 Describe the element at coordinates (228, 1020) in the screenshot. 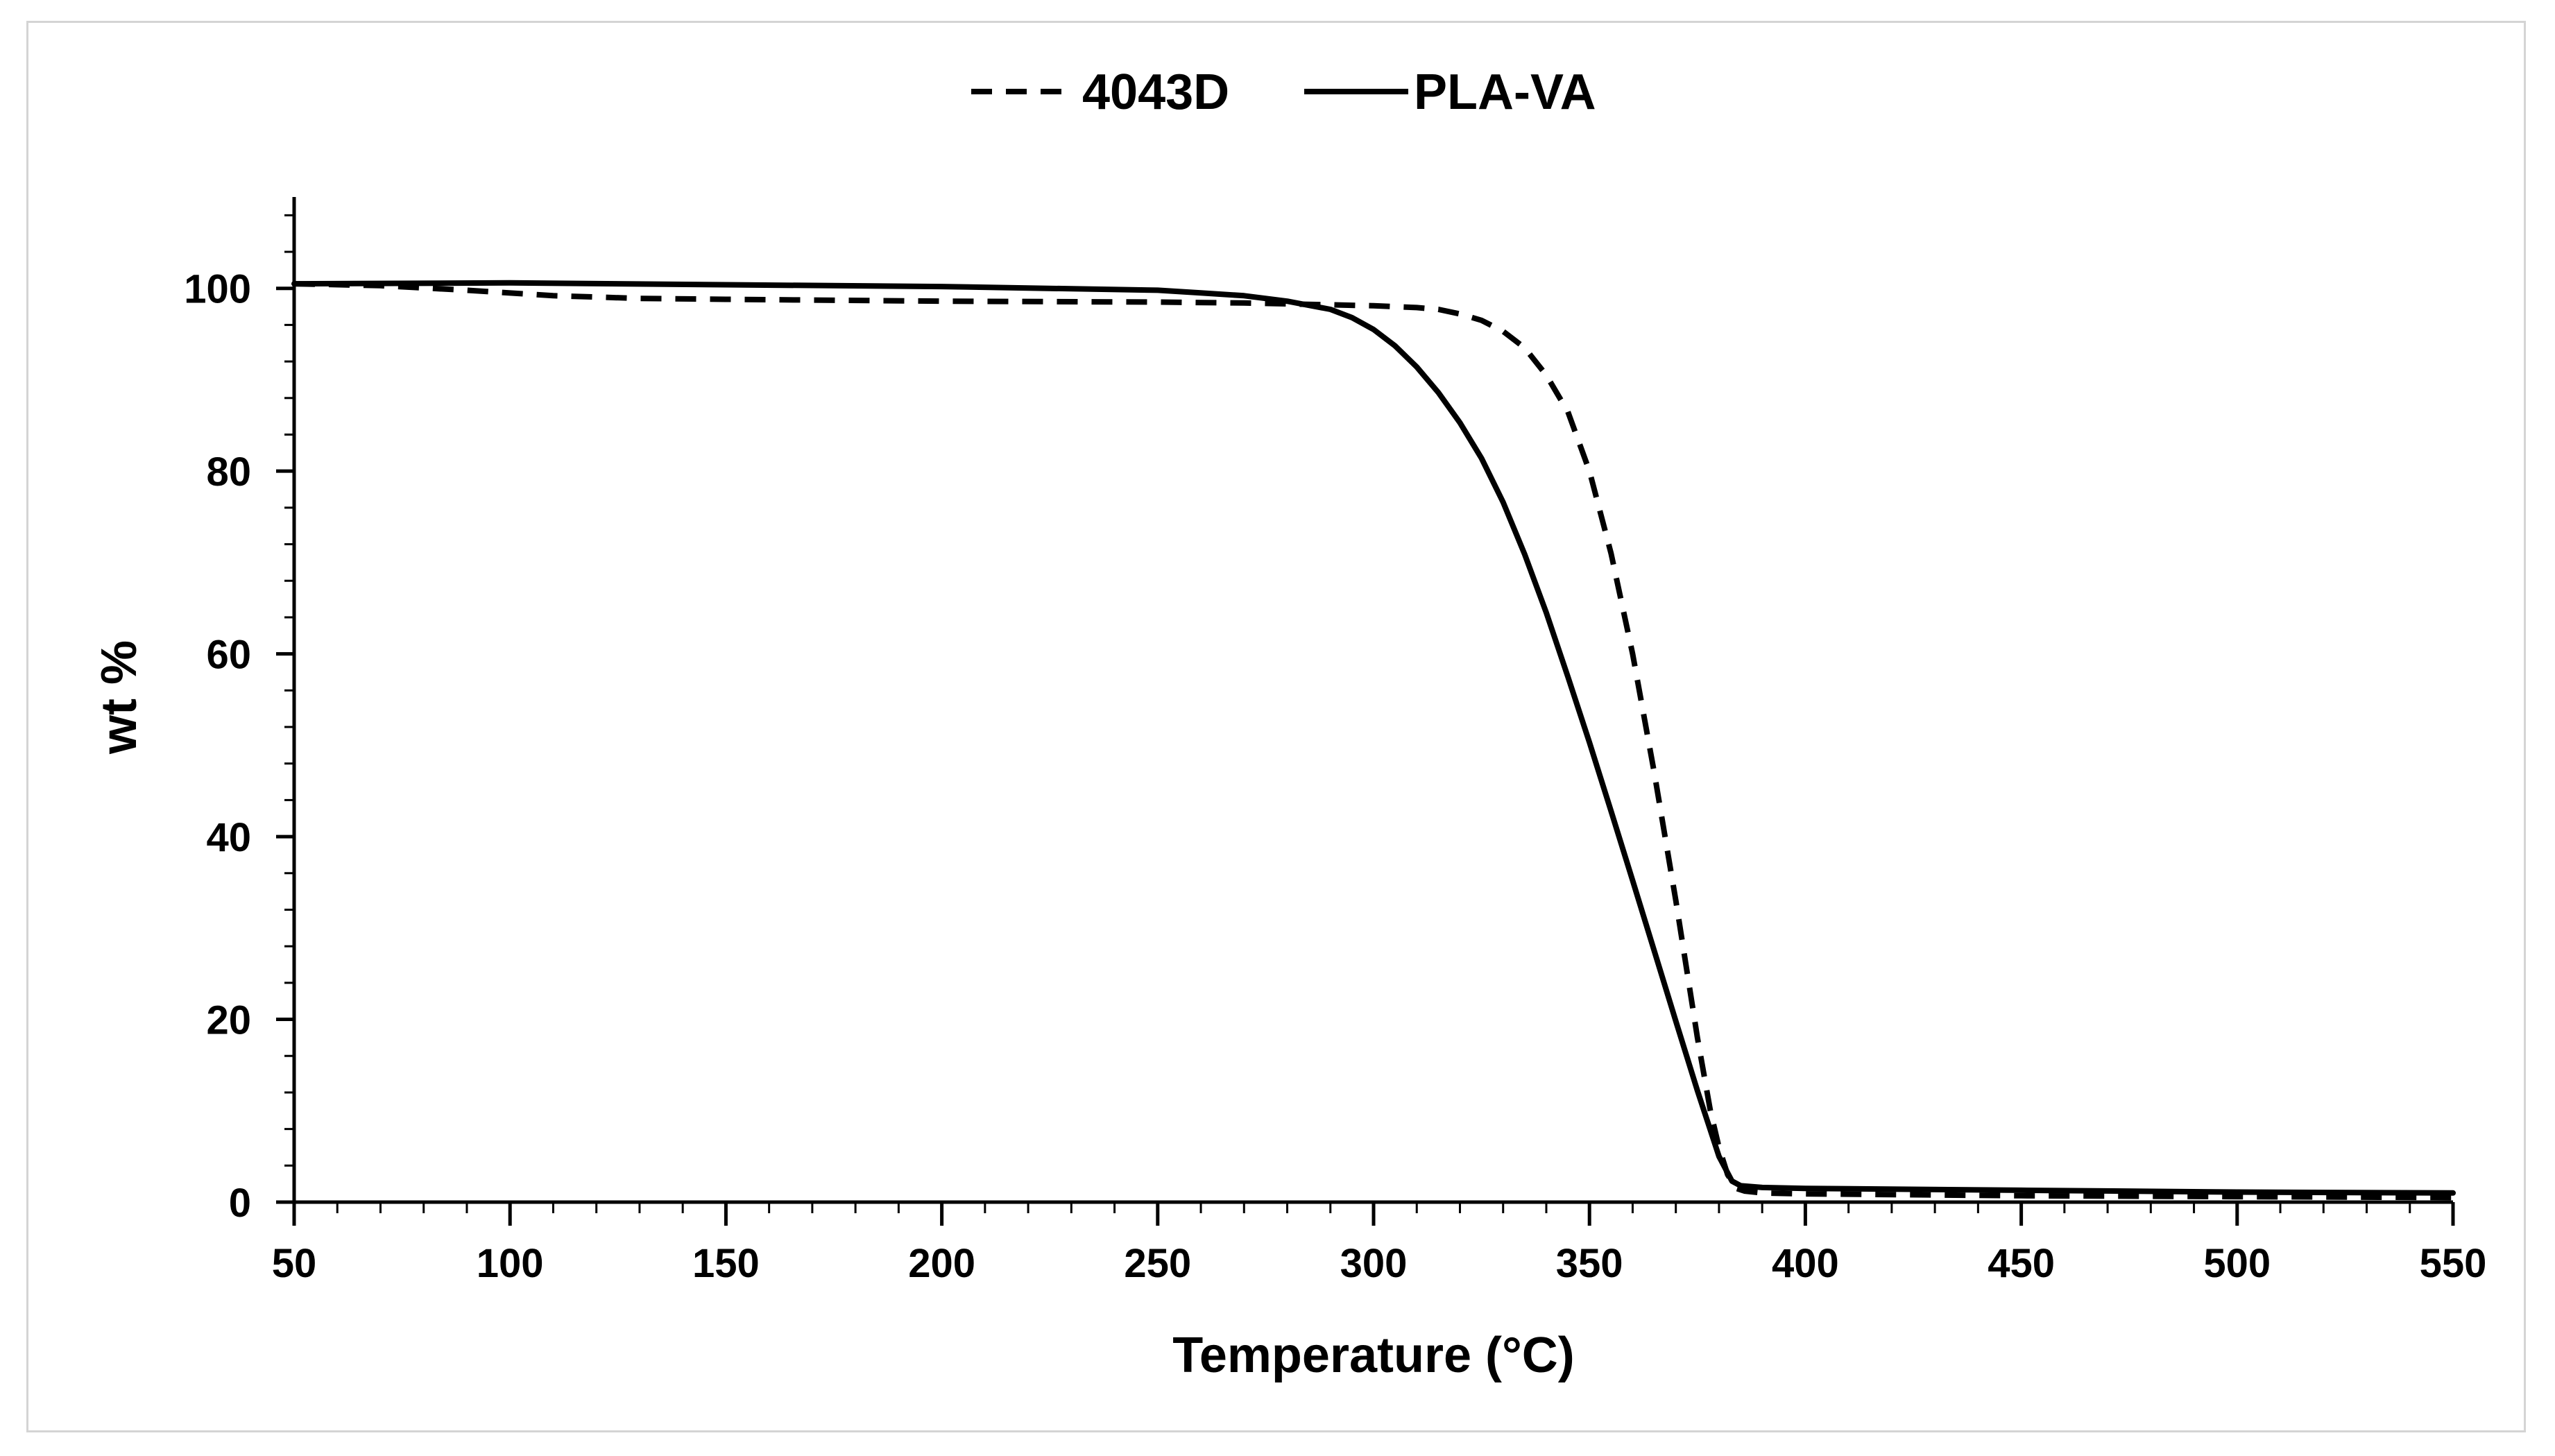

I see `y-tick-label: 20` at that location.